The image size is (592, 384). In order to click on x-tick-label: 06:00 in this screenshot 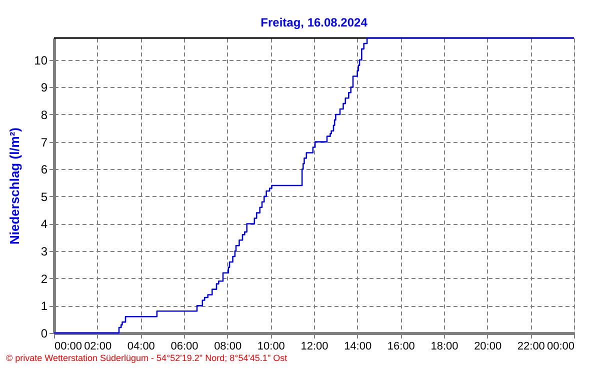, I will do `click(184, 346)`.